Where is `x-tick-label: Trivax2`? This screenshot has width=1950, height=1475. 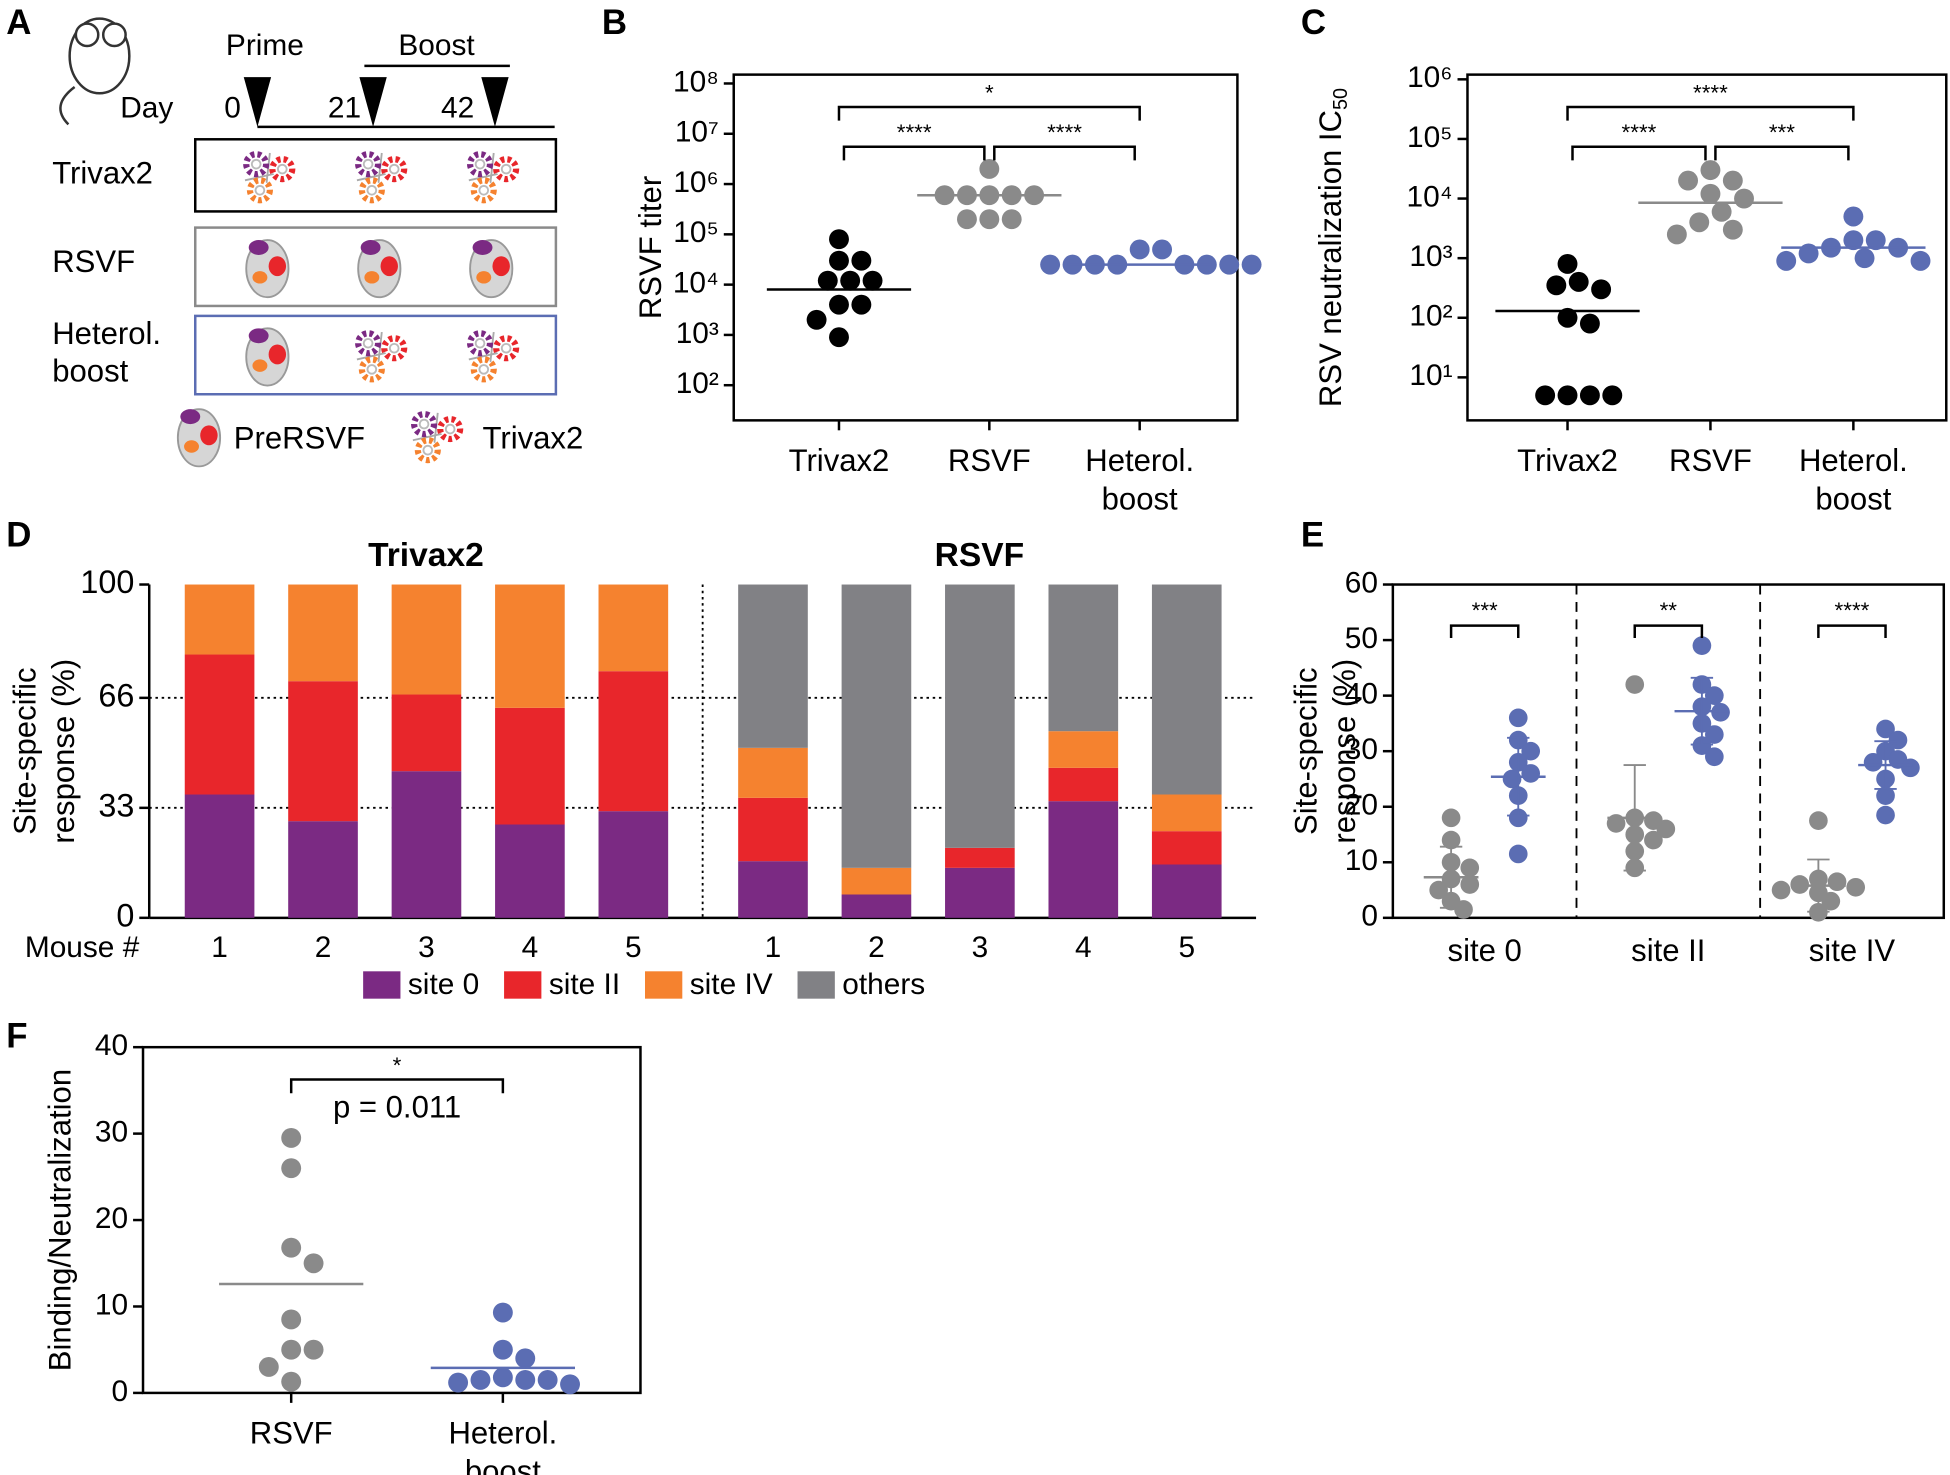
x-tick-label: Trivax2 is located at coordinates (839, 460).